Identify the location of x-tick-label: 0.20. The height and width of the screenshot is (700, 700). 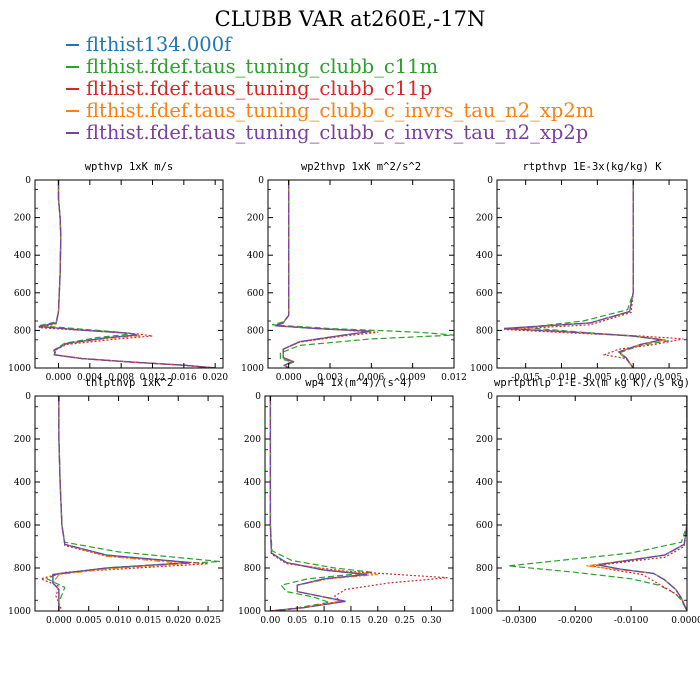
(378, 621).